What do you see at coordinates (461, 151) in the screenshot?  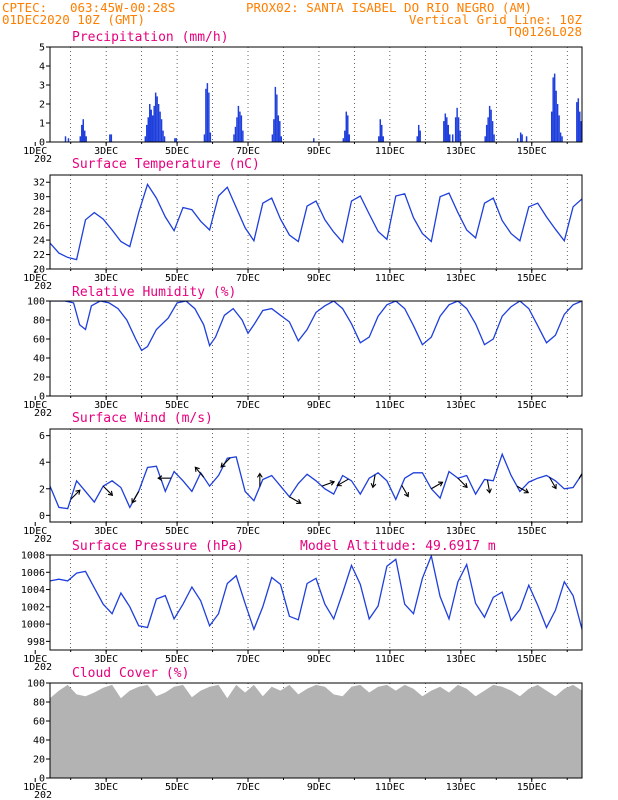 I see `precip-x-tick-label: 13DEC` at bounding box center [461, 151].